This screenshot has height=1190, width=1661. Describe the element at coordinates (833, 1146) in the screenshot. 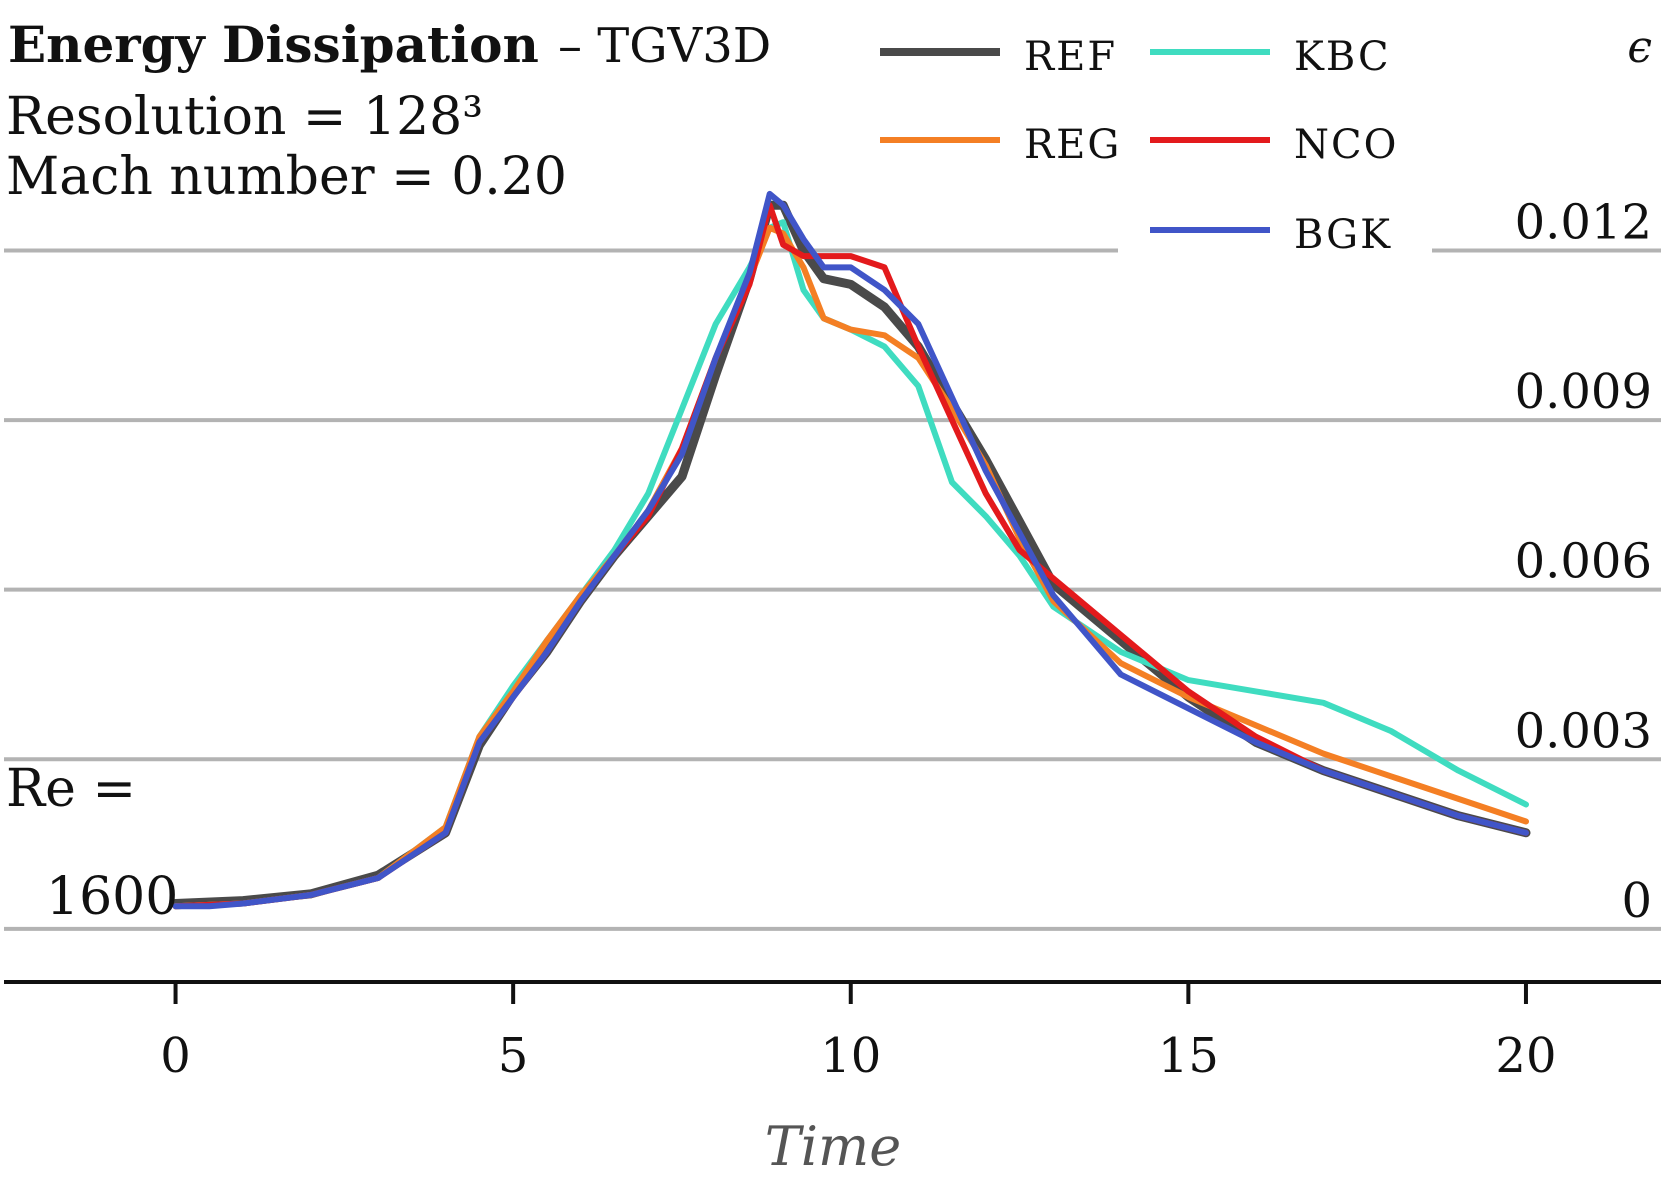

I see `x-axis-label: Time` at that location.